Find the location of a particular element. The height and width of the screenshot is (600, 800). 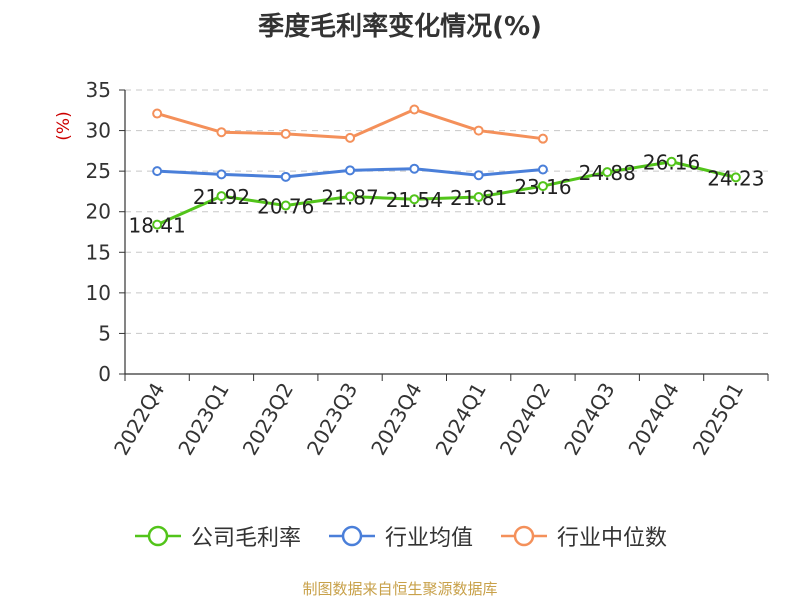

legend: 公司毛利率 行业均值 行业中位数 is located at coordinates (400, 536).